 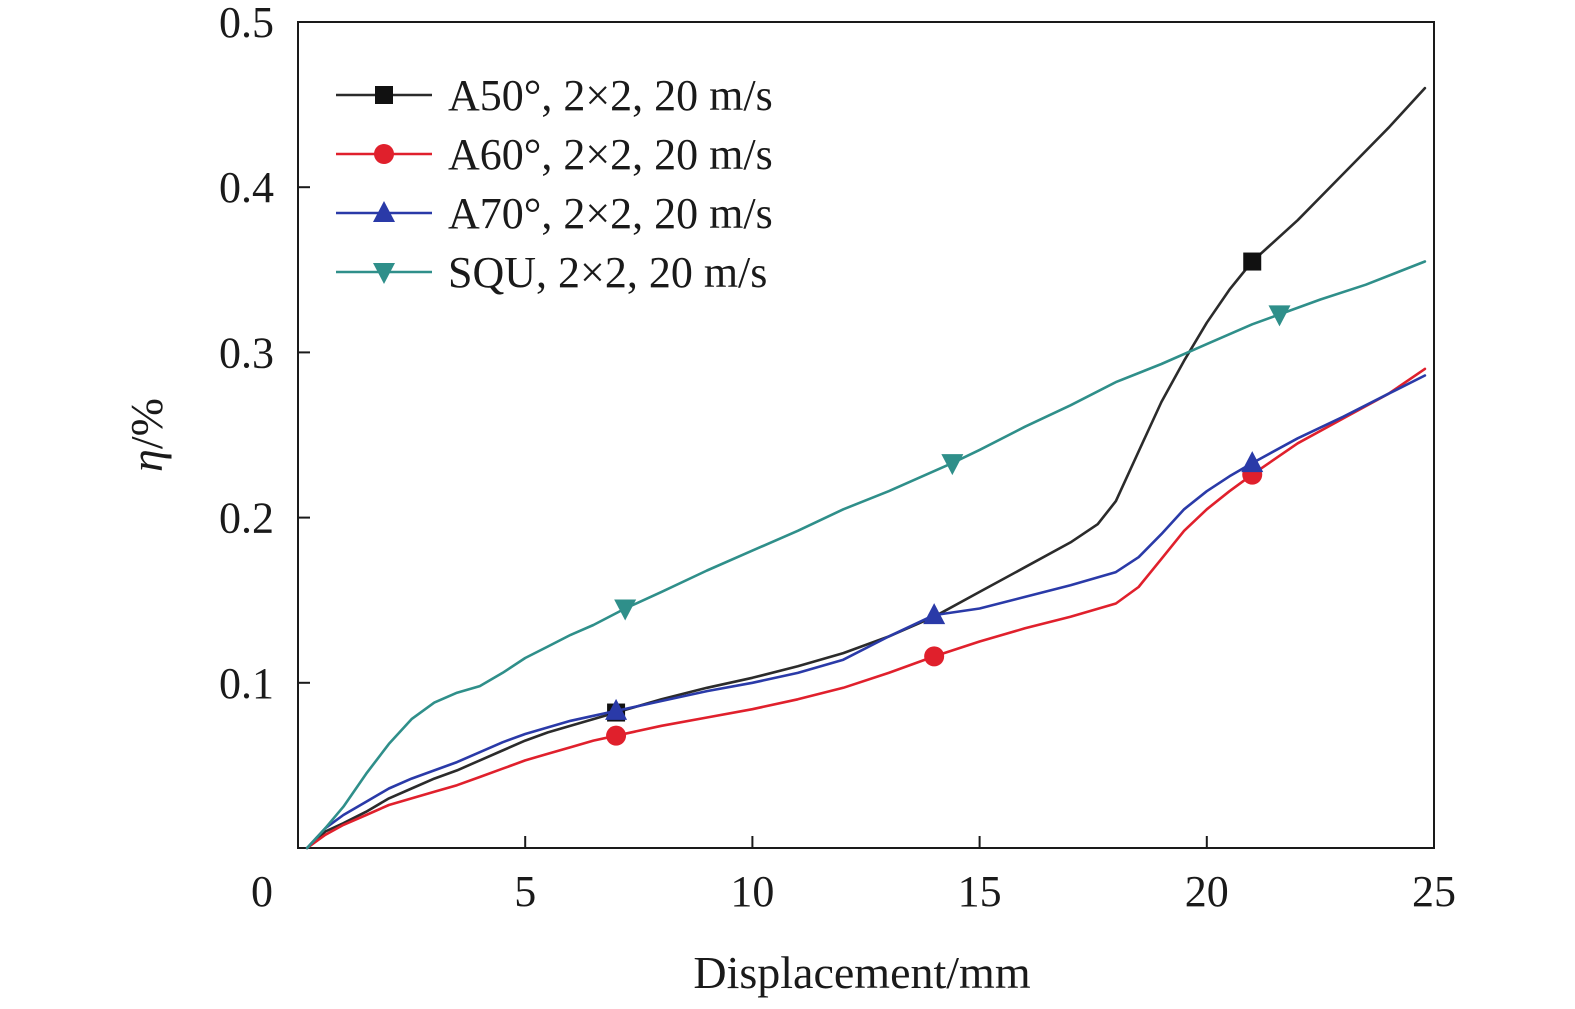 I want to click on y-axis-title: η/%, so click(x=146, y=435).